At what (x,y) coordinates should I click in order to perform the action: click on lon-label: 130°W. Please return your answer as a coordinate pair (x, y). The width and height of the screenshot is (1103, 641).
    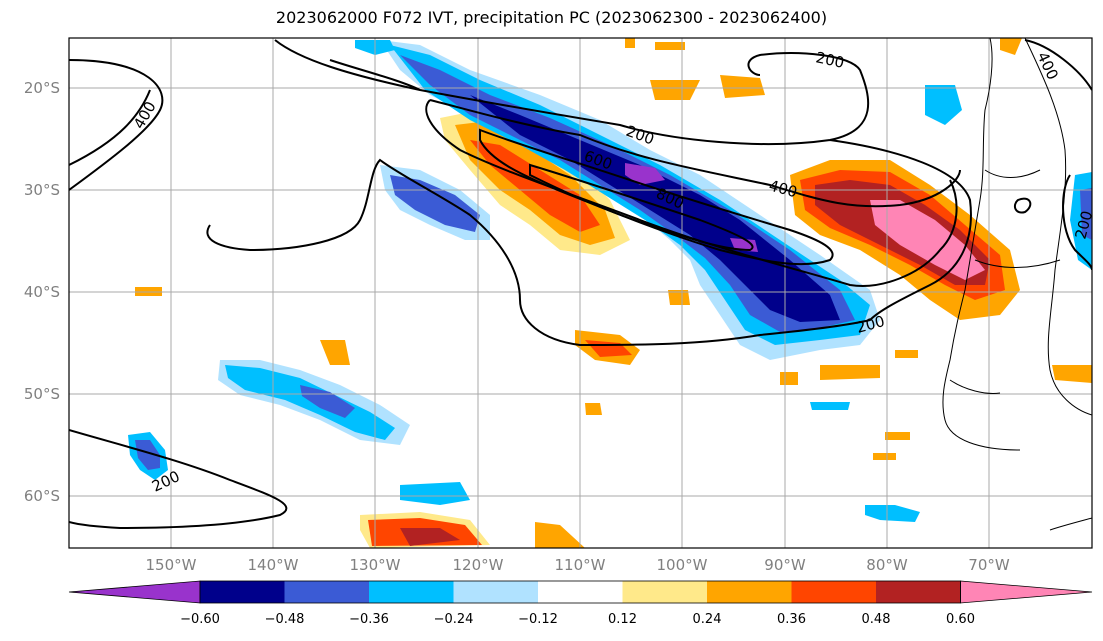
    Looking at the image, I should click on (375, 565).